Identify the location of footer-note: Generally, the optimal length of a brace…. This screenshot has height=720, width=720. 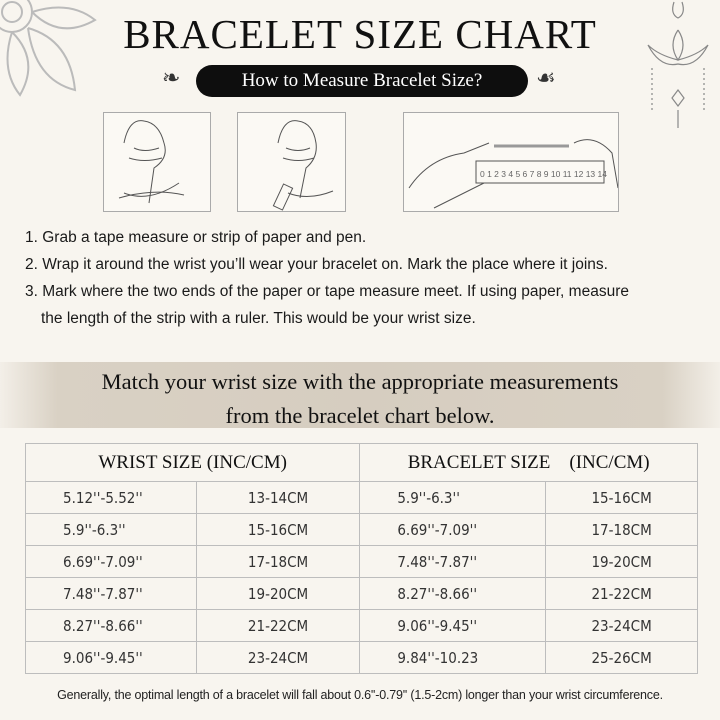
(360, 695).